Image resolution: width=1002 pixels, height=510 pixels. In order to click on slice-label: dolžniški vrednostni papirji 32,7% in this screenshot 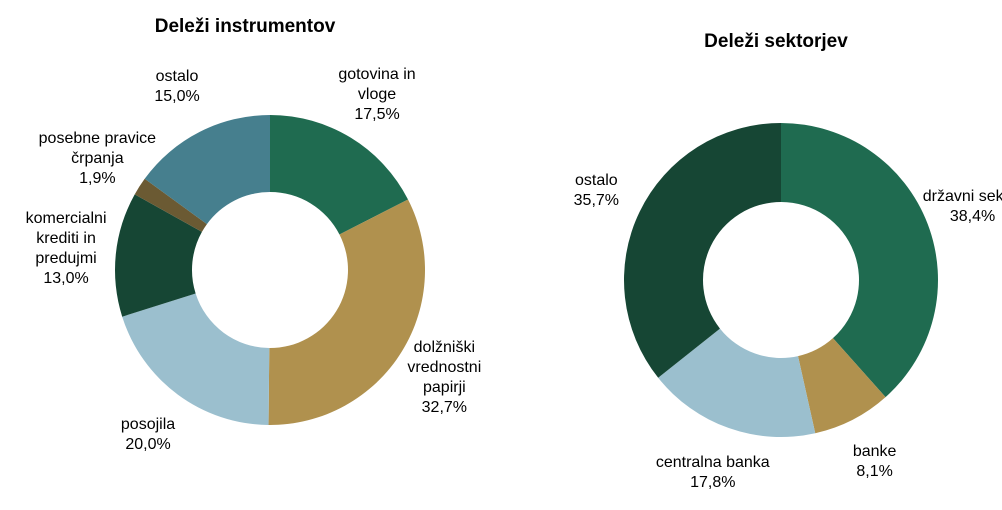, I will do `click(444, 378)`.